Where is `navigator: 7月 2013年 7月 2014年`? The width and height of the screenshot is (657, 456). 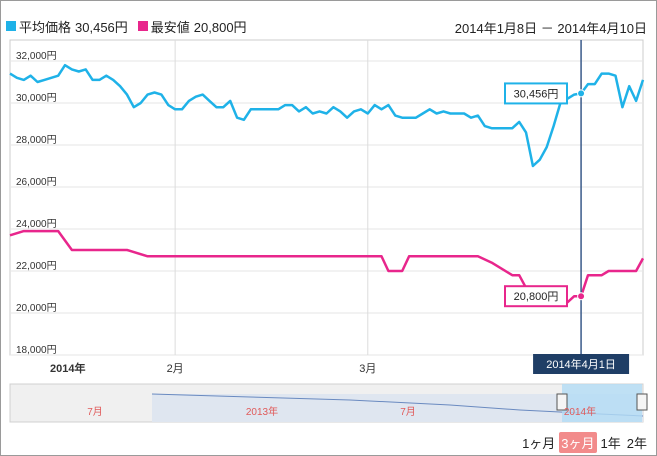
navigator: 7月 2013年 7月 2014年 is located at coordinates (328, 403).